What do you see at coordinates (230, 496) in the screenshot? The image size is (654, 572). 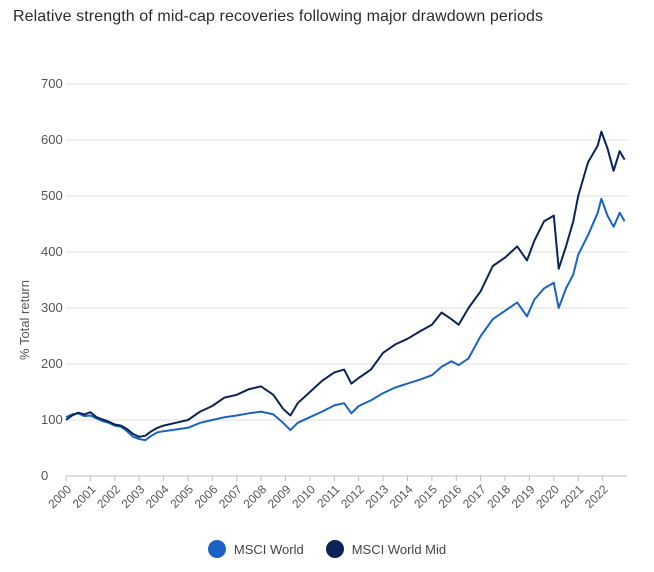 I see `x-tick-label: 2007` at bounding box center [230, 496].